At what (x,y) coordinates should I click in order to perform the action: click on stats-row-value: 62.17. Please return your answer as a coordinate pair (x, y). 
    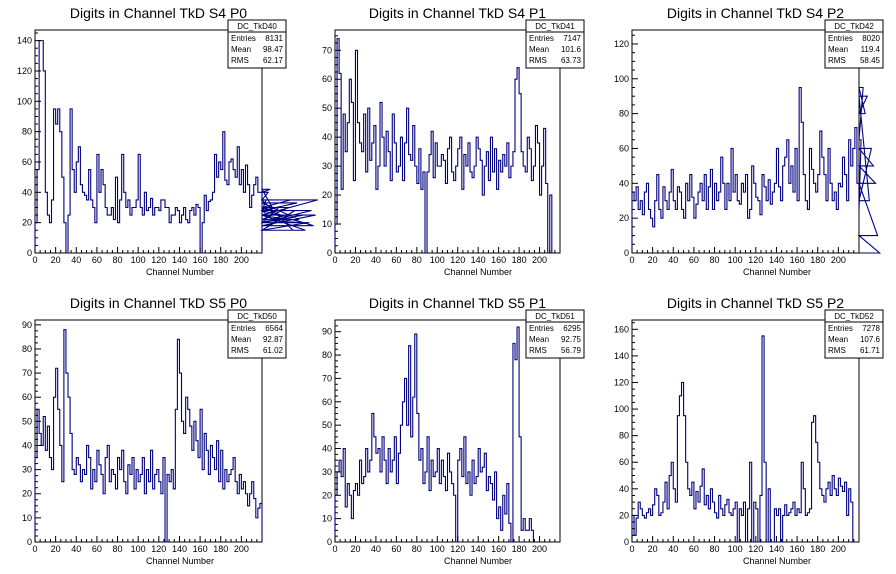
    Looking at the image, I should click on (273, 60).